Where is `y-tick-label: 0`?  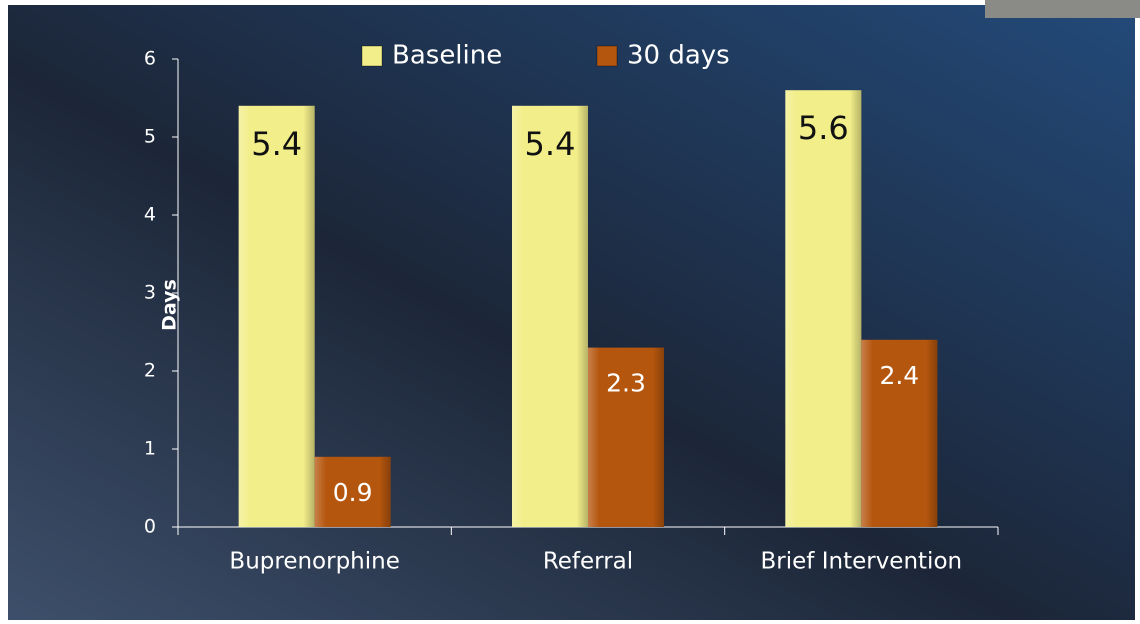
y-tick-label: 0 is located at coordinates (150, 527).